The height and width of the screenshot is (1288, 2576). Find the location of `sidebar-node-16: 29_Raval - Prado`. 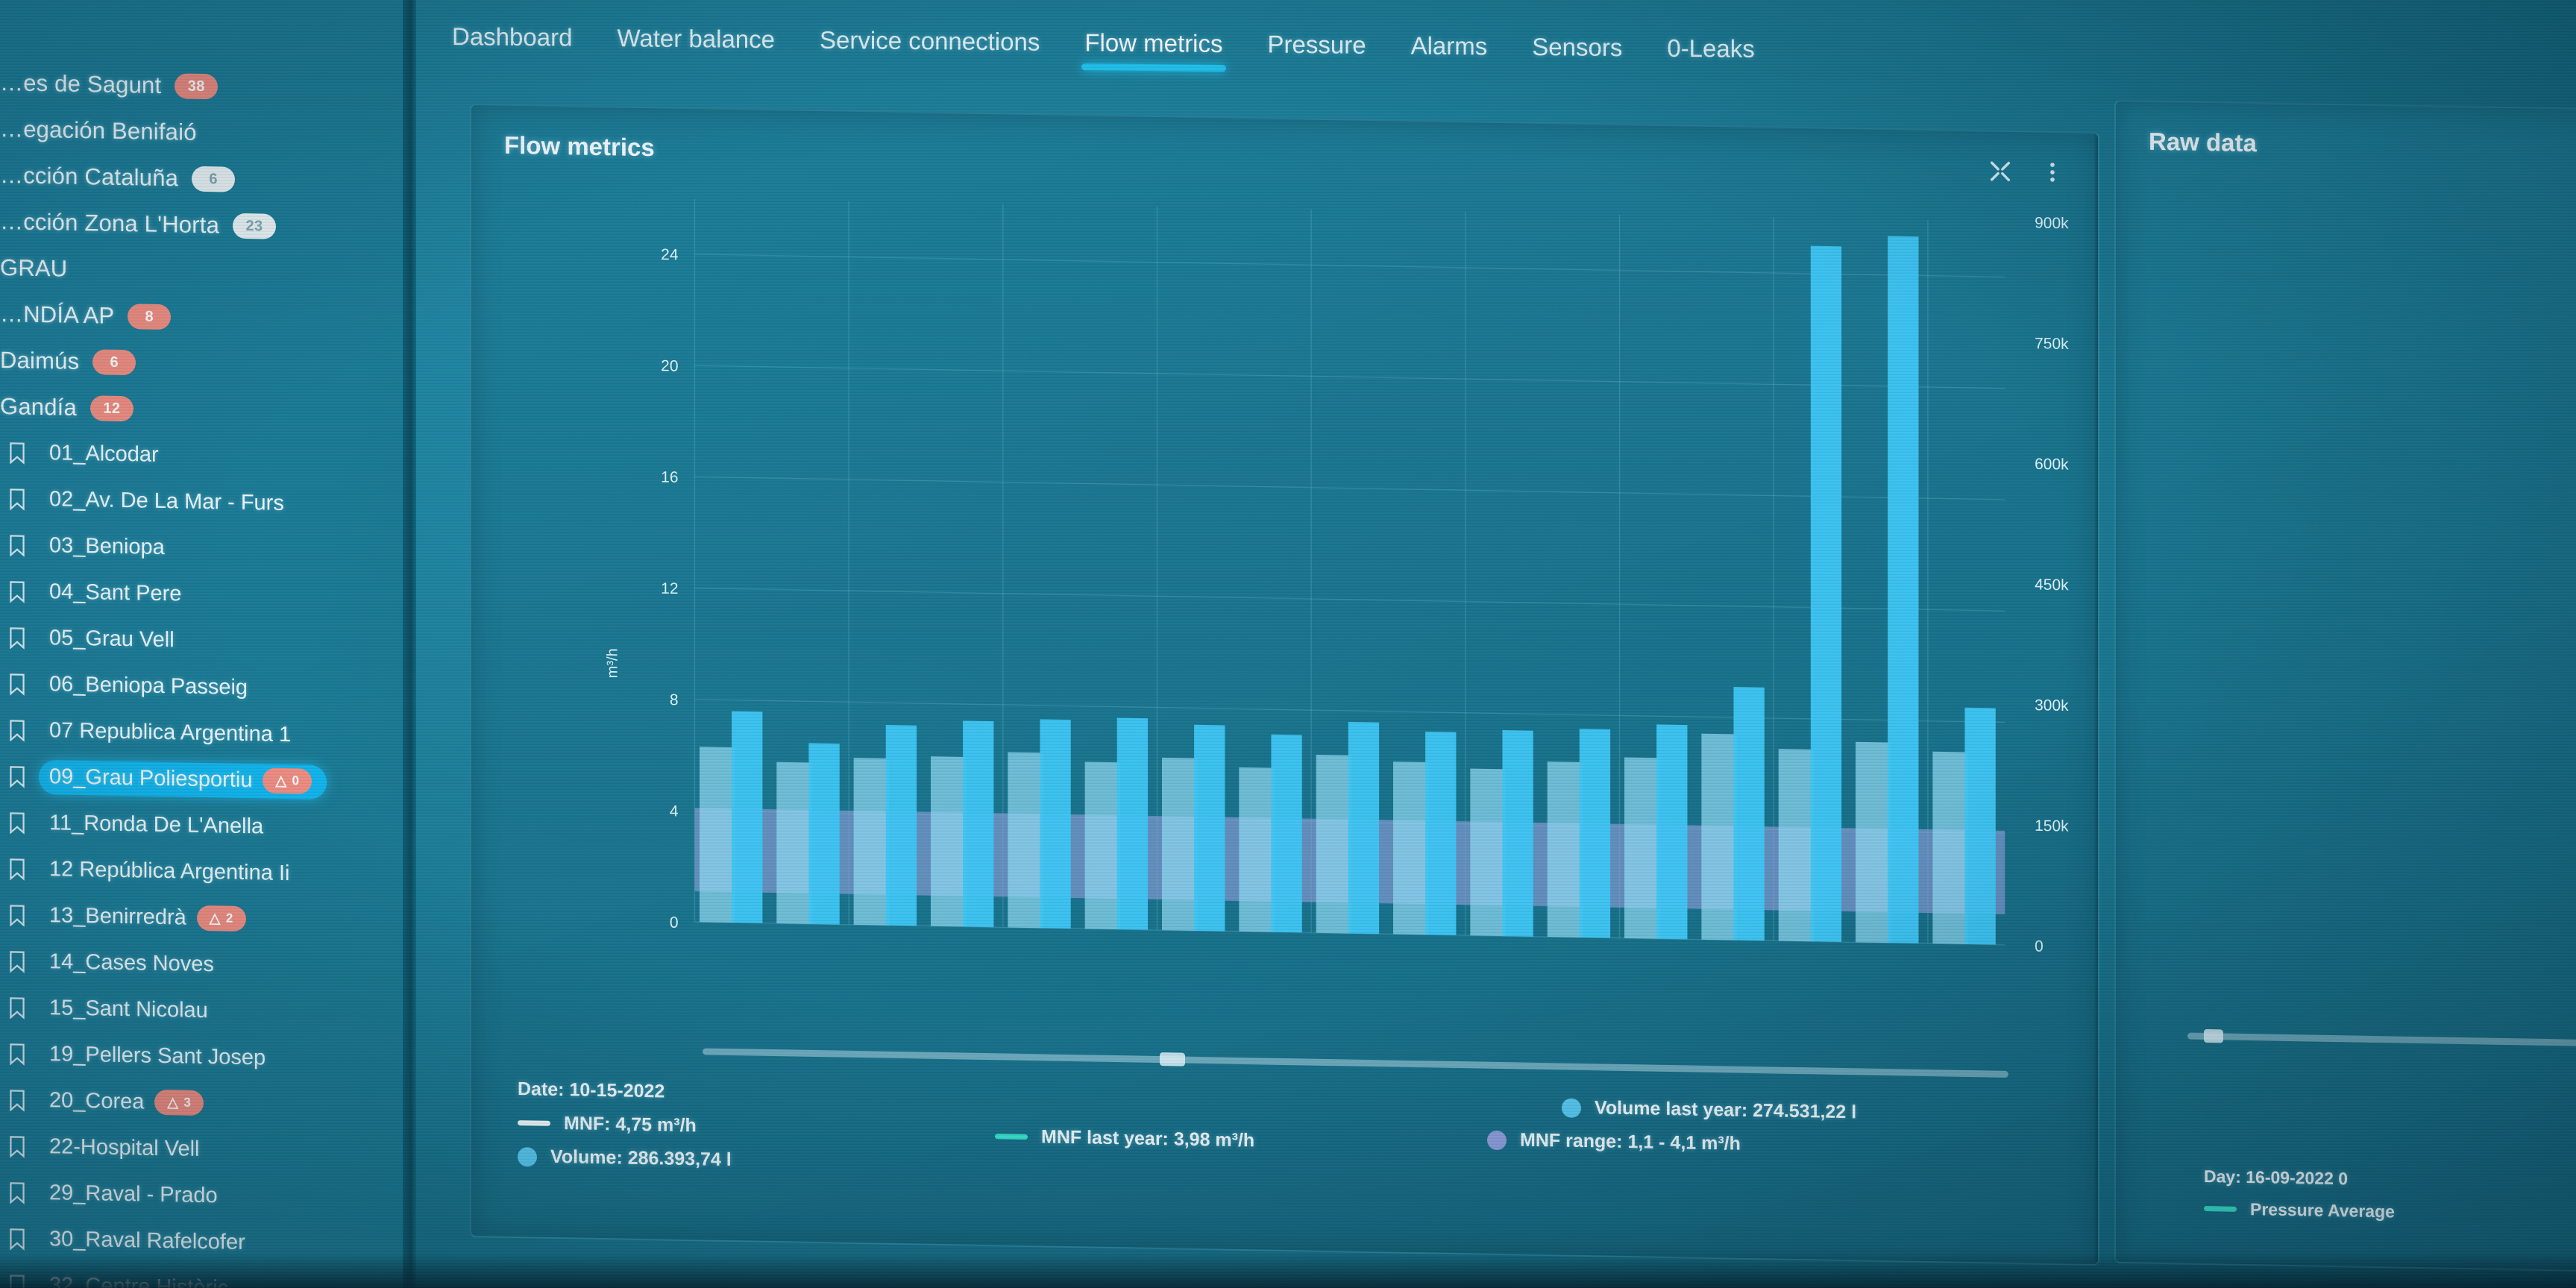

sidebar-node-16: 29_Raval - Prado is located at coordinates (205, 1196).